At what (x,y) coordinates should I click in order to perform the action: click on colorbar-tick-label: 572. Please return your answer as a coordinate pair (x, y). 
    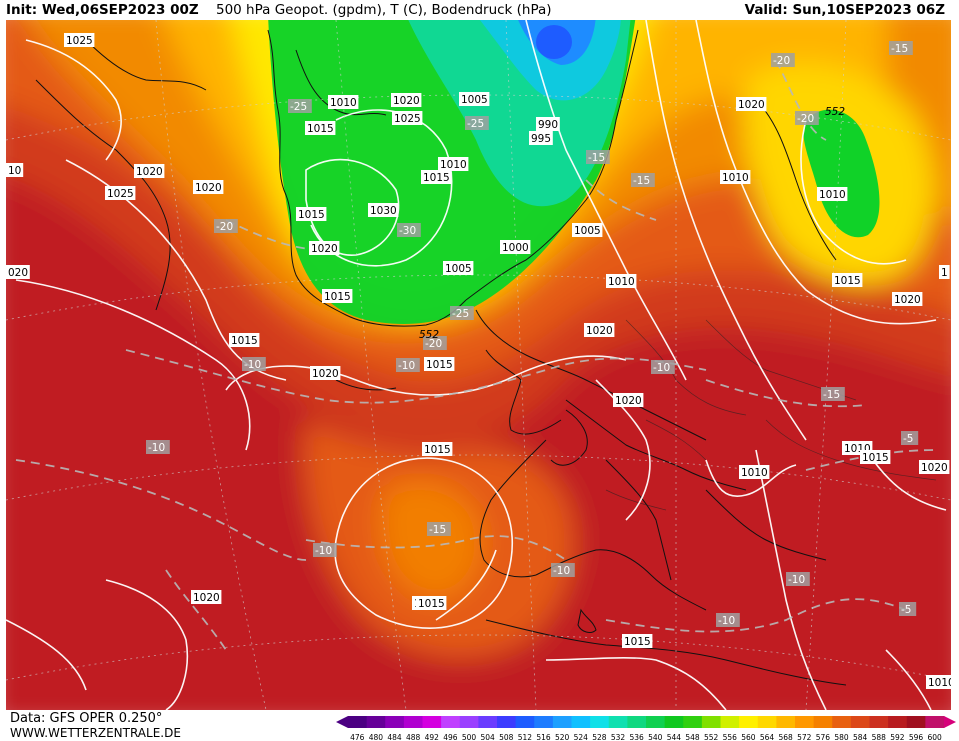
    Looking at the image, I should click on (804, 737).